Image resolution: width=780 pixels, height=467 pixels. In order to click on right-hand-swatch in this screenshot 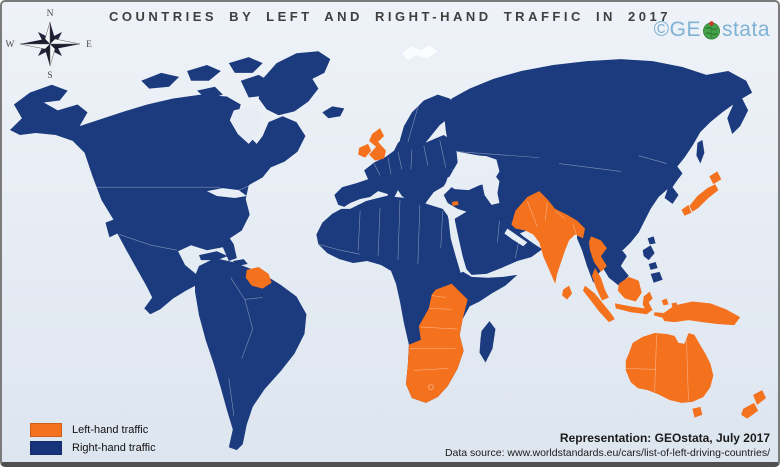, I will do `click(46, 448)`.